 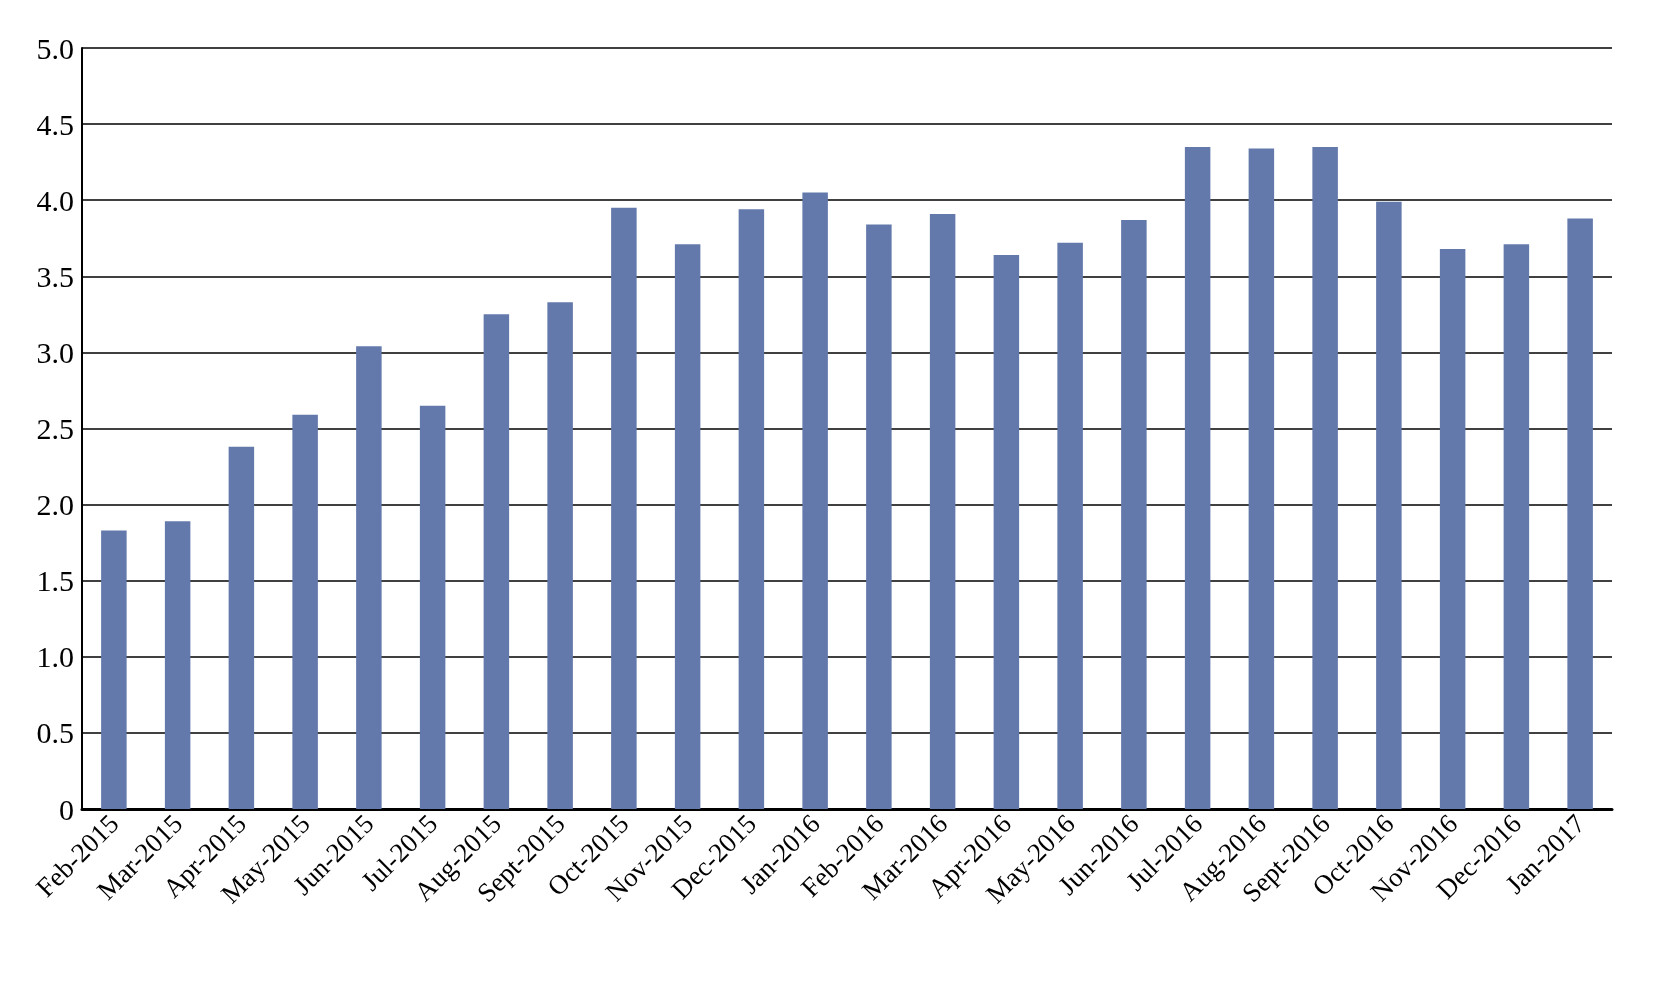 I want to click on y-tick-label: 5.0, so click(x=55, y=48).